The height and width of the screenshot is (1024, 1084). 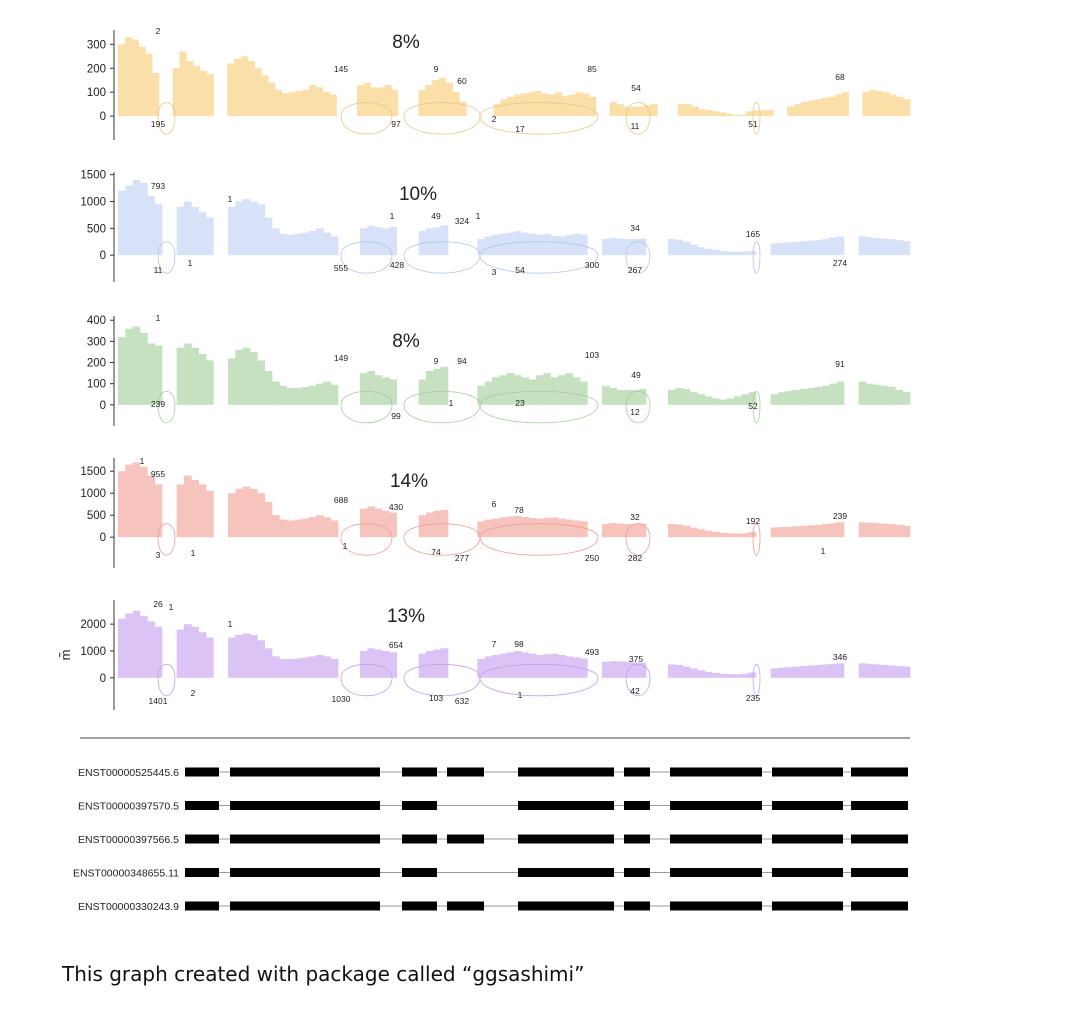 What do you see at coordinates (103, 256) in the screenshot?
I see `y-tick-label: 0` at bounding box center [103, 256].